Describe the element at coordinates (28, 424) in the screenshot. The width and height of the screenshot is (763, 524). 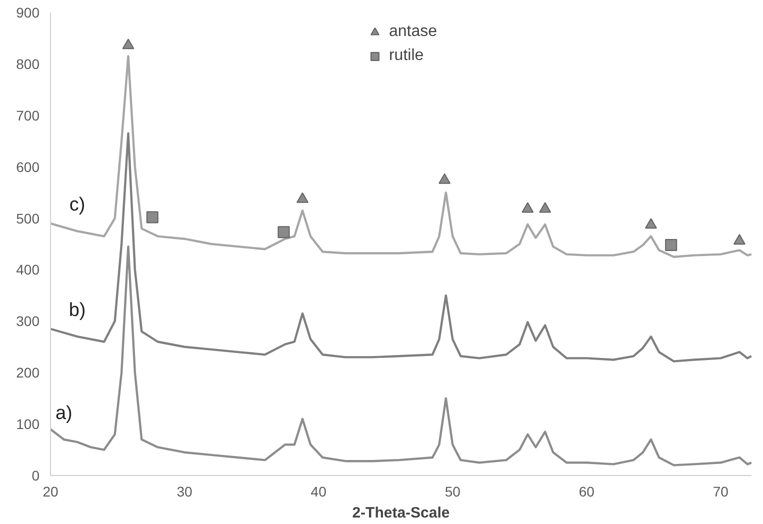
I see `y-tick-label: 100` at that location.